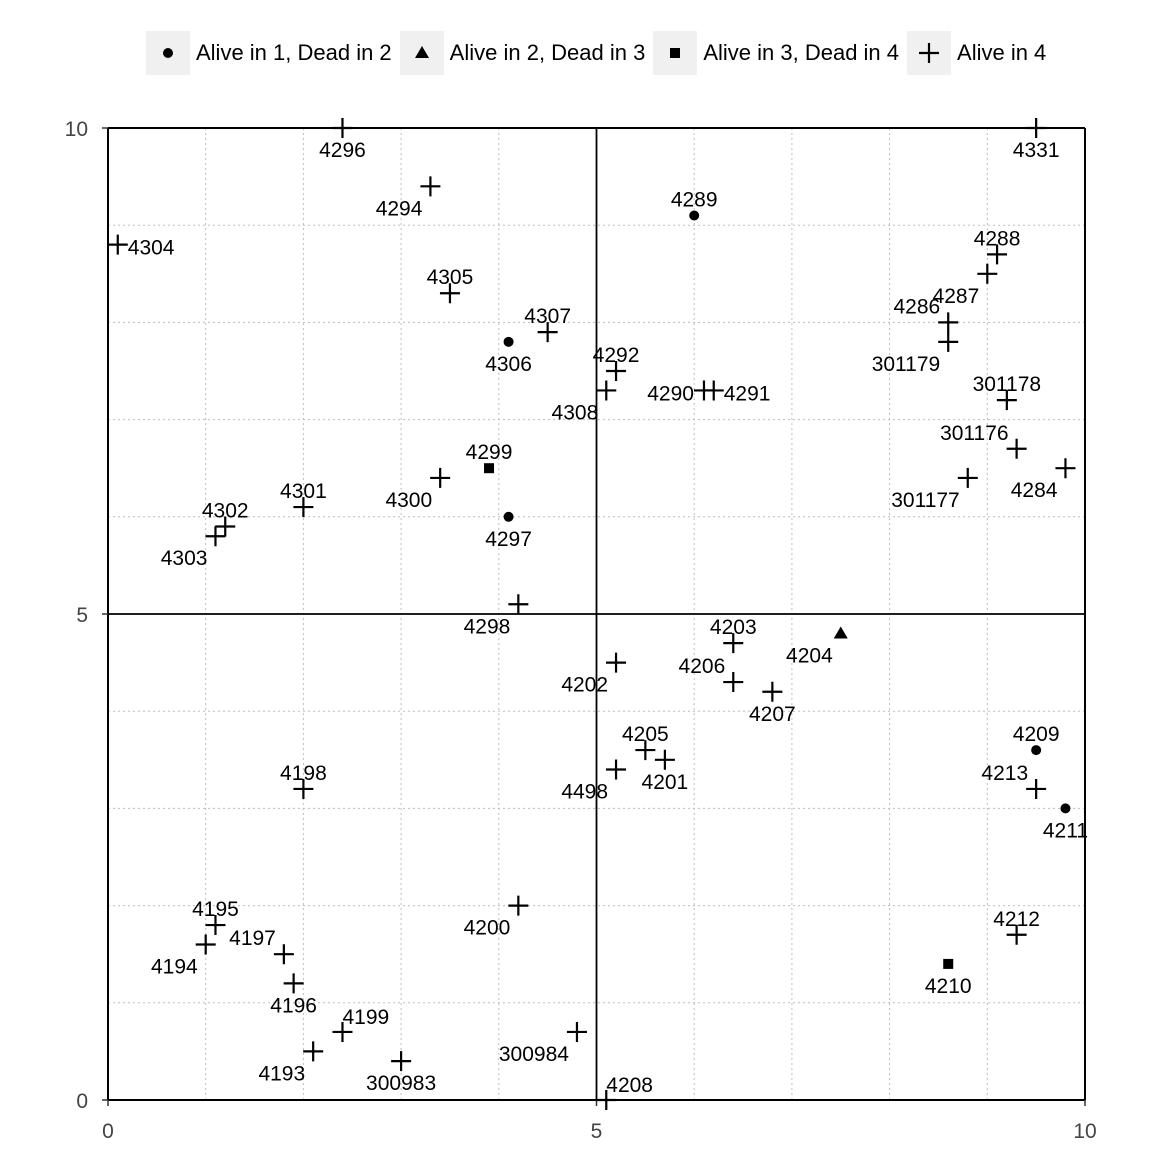 The height and width of the screenshot is (1152, 1152). Describe the element at coordinates (293, 1005) in the screenshot. I see `point-label: 4196` at that location.